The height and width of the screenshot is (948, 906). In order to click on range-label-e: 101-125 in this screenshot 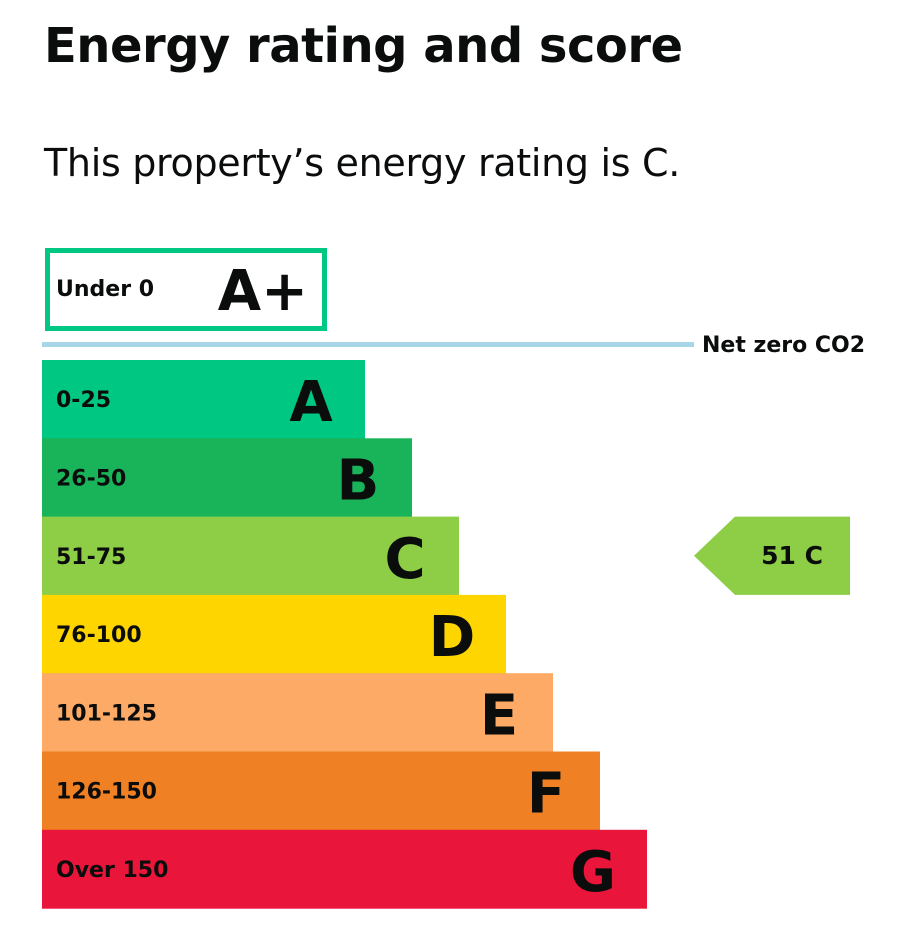, I will do `click(106, 713)`.